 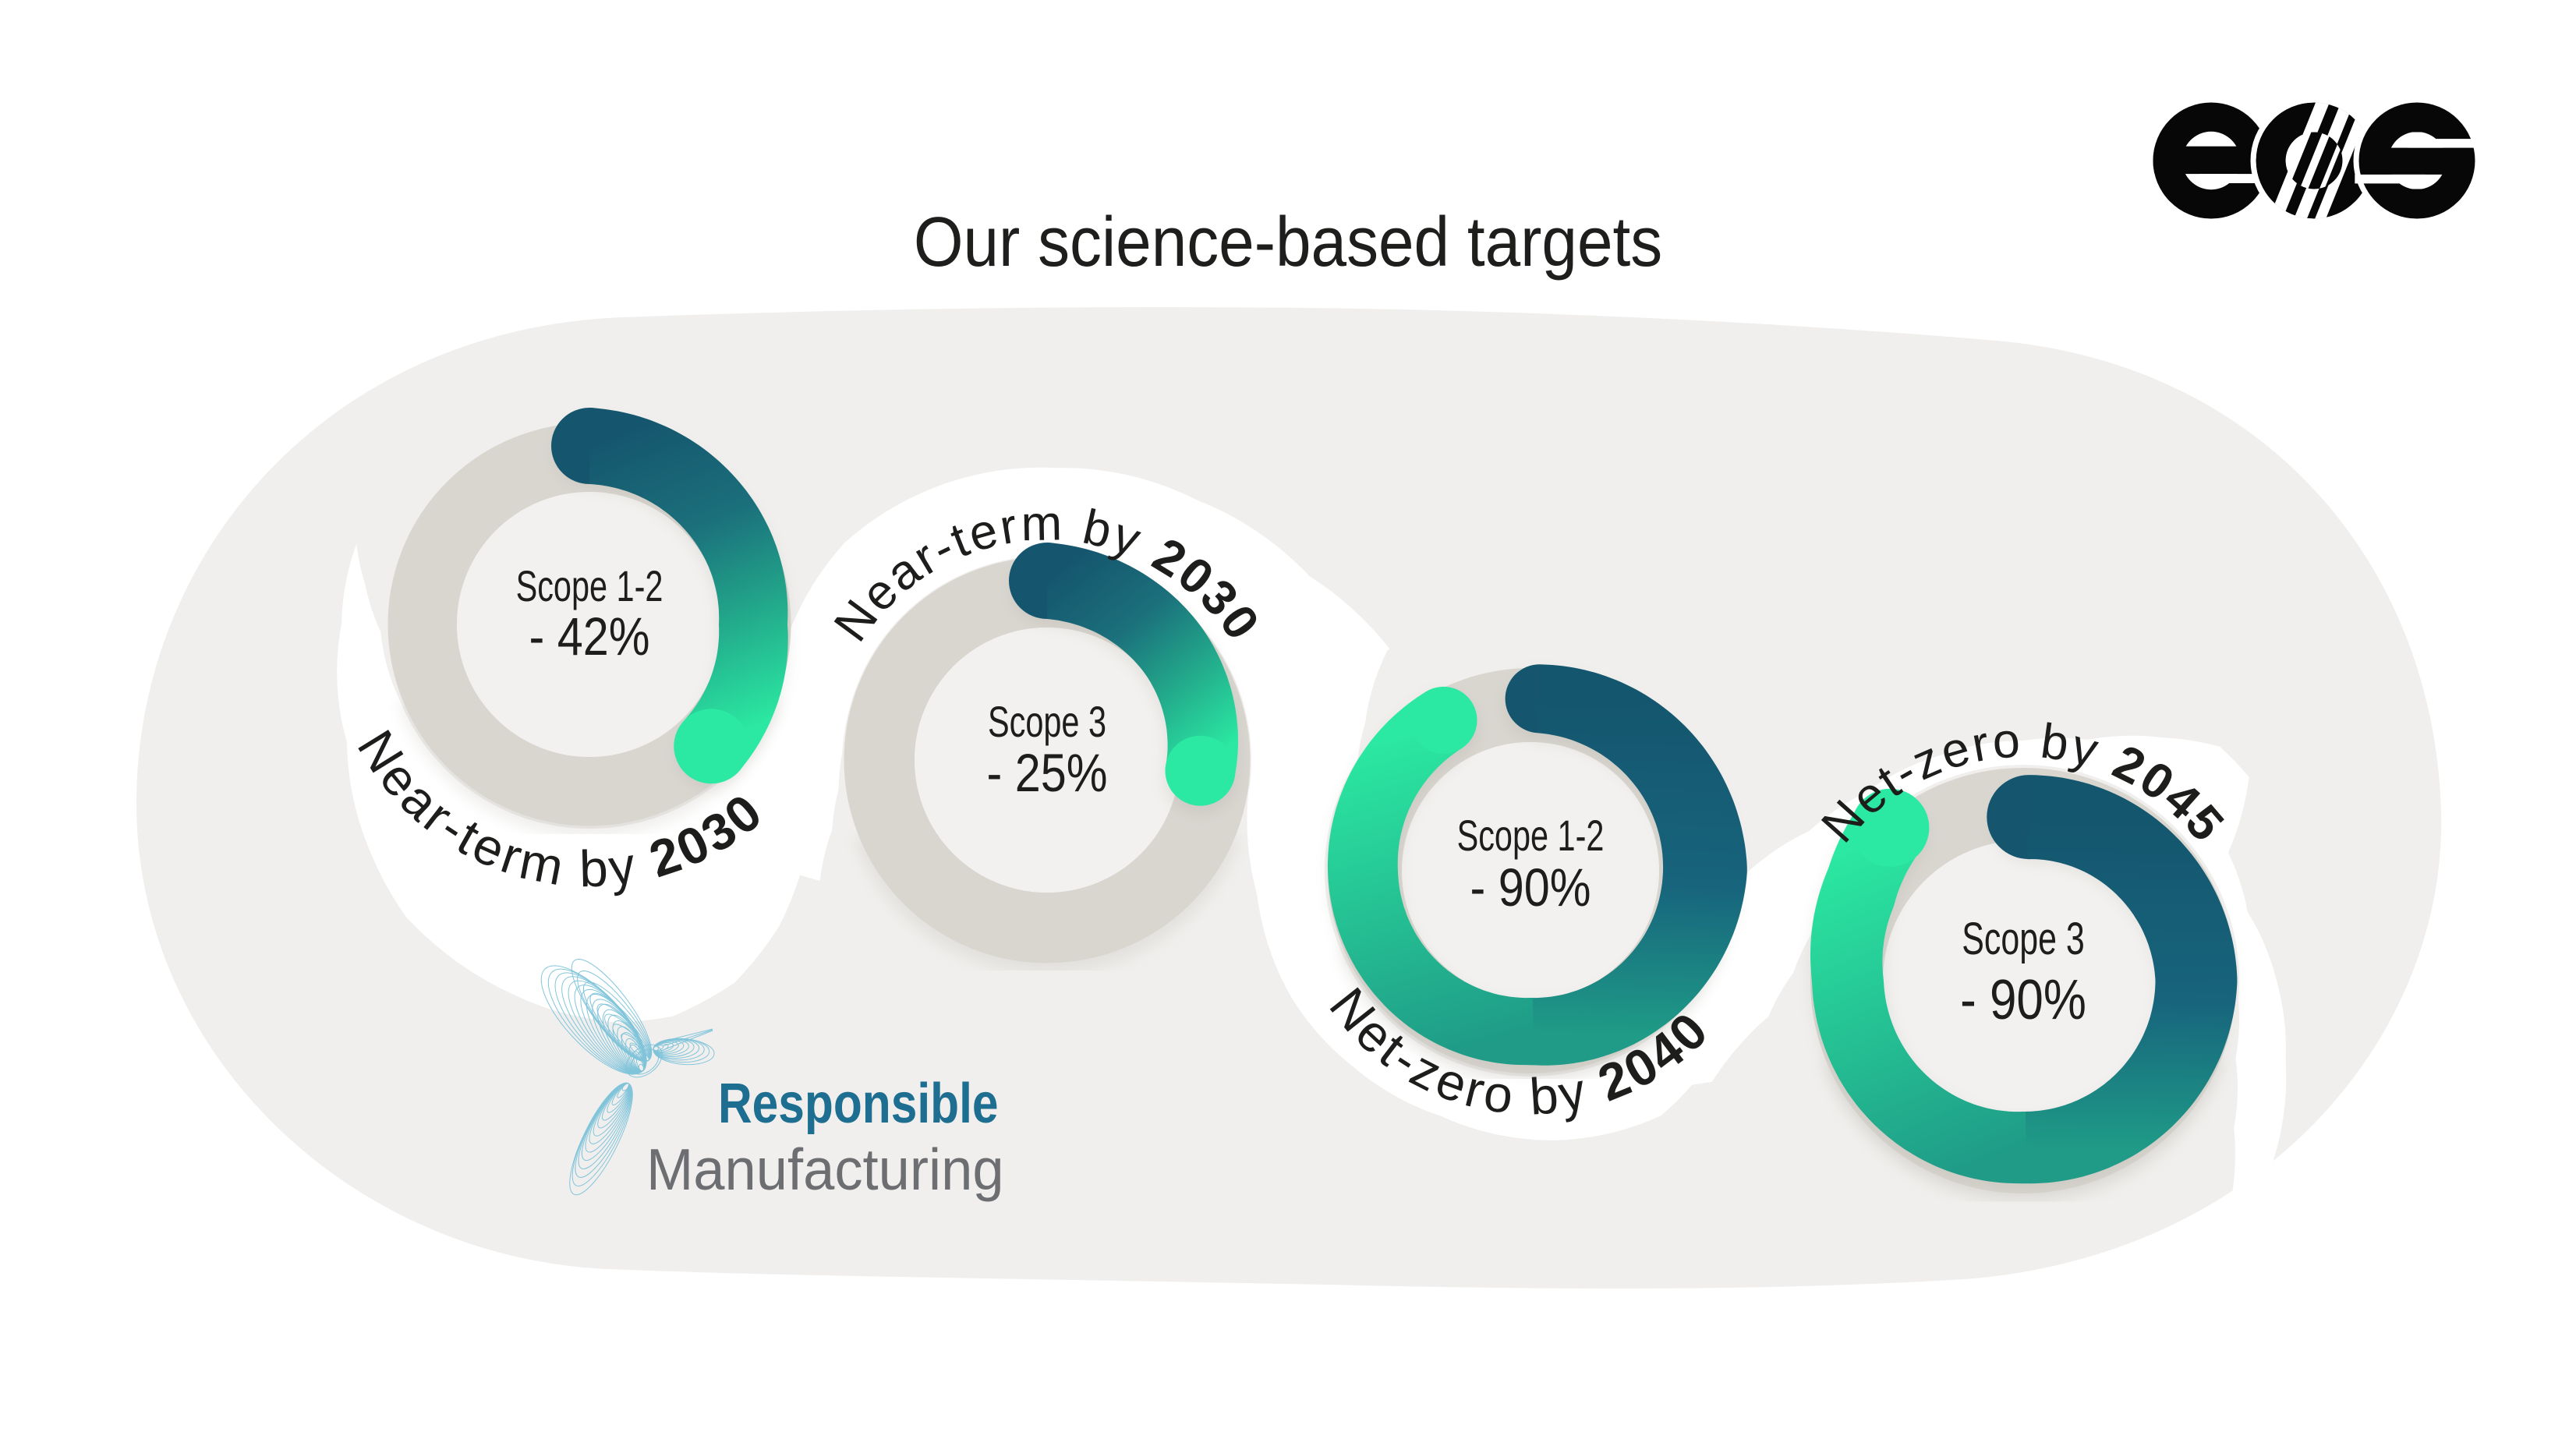 What do you see at coordinates (1046, 773) in the screenshot?
I see `svg-text: - 25%` at bounding box center [1046, 773].